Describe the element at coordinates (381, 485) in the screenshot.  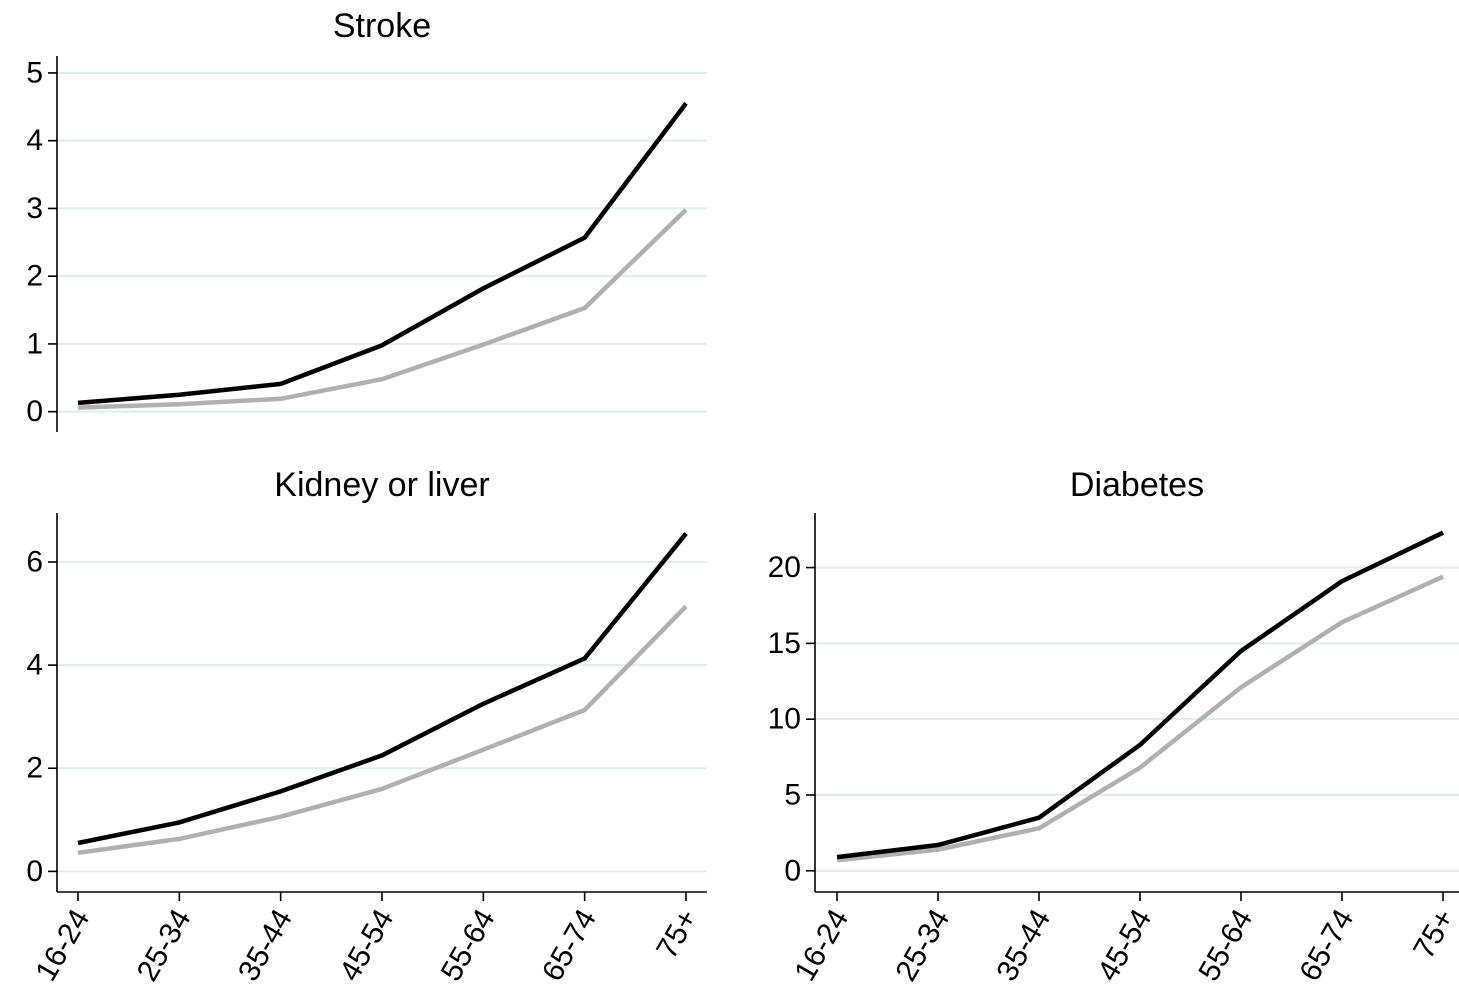
I see `panel-title: Kidney or liver` at that location.